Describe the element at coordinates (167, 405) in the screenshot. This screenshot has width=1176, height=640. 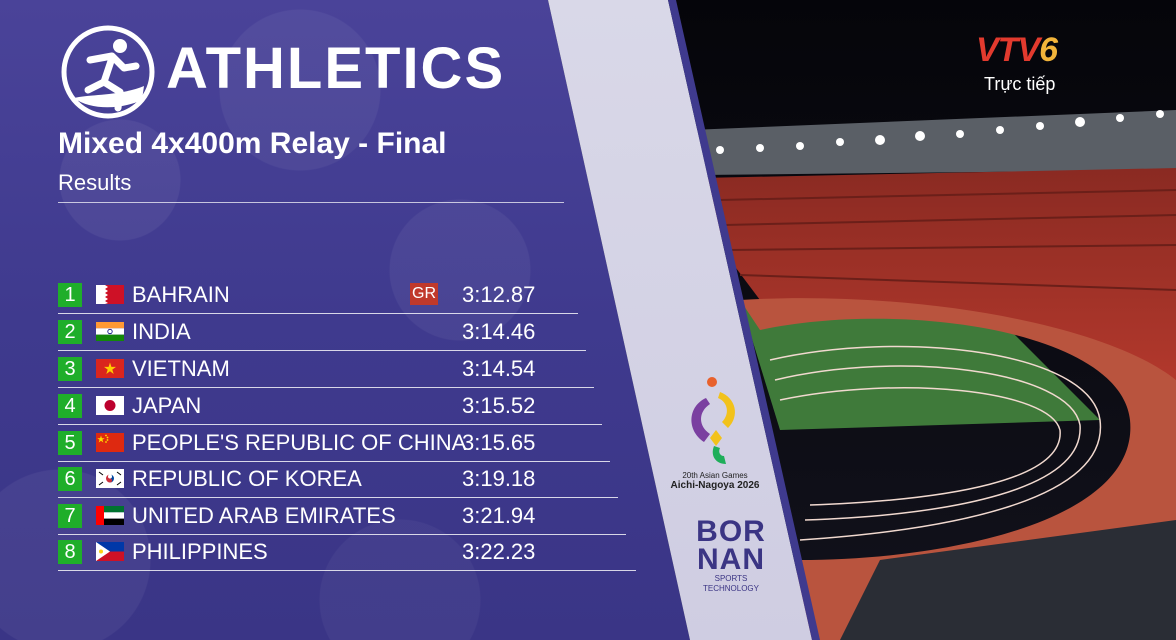
I see `country-name: JAPAN` at that location.